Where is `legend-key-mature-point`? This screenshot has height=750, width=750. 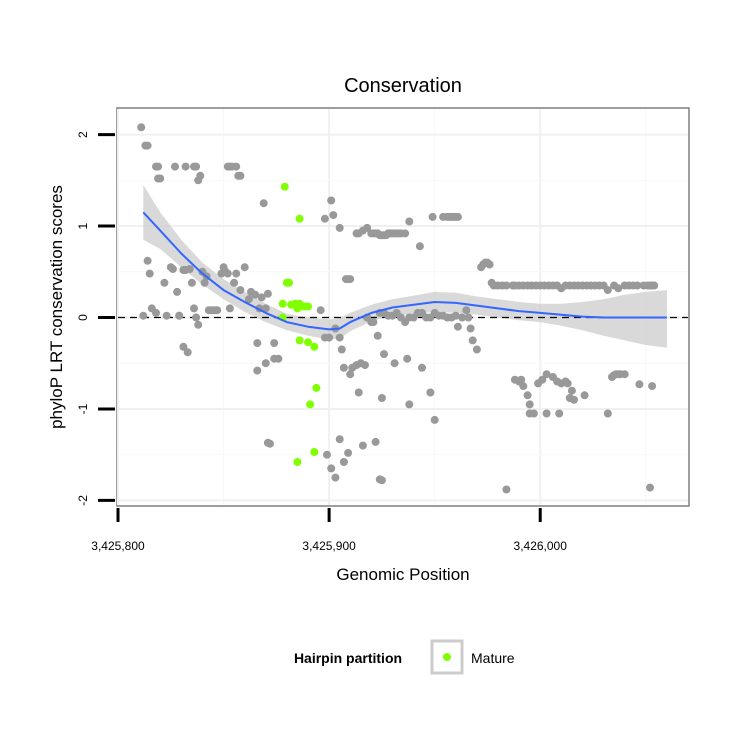 legend-key-mature-point is located at coordinates (447, 657).